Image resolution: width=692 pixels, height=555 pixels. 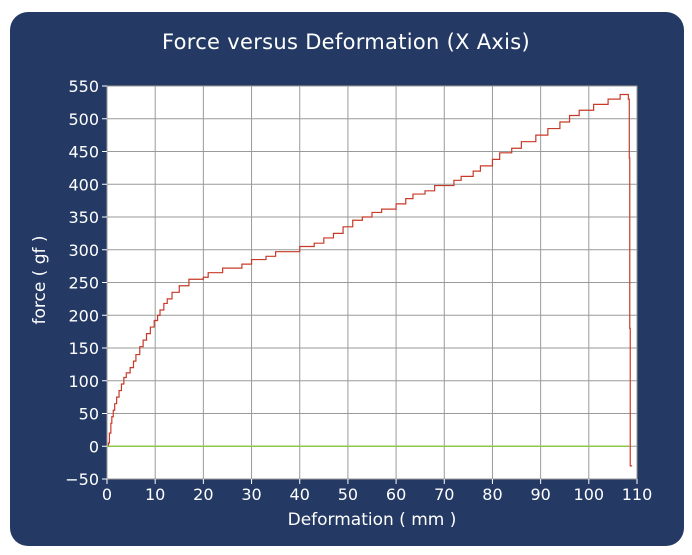 I want to click on x-tick-label: 80, so click(x=492, y=494).